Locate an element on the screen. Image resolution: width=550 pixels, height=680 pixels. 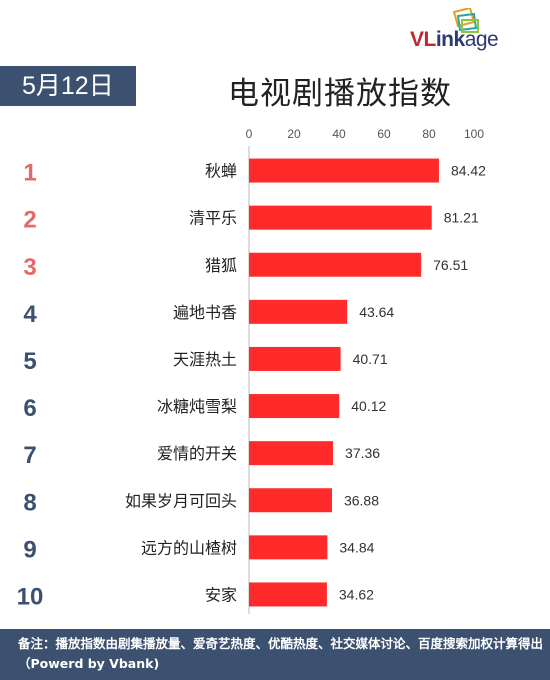
vlinkage-logo: VLinkage is located at coordinates (475, 33).